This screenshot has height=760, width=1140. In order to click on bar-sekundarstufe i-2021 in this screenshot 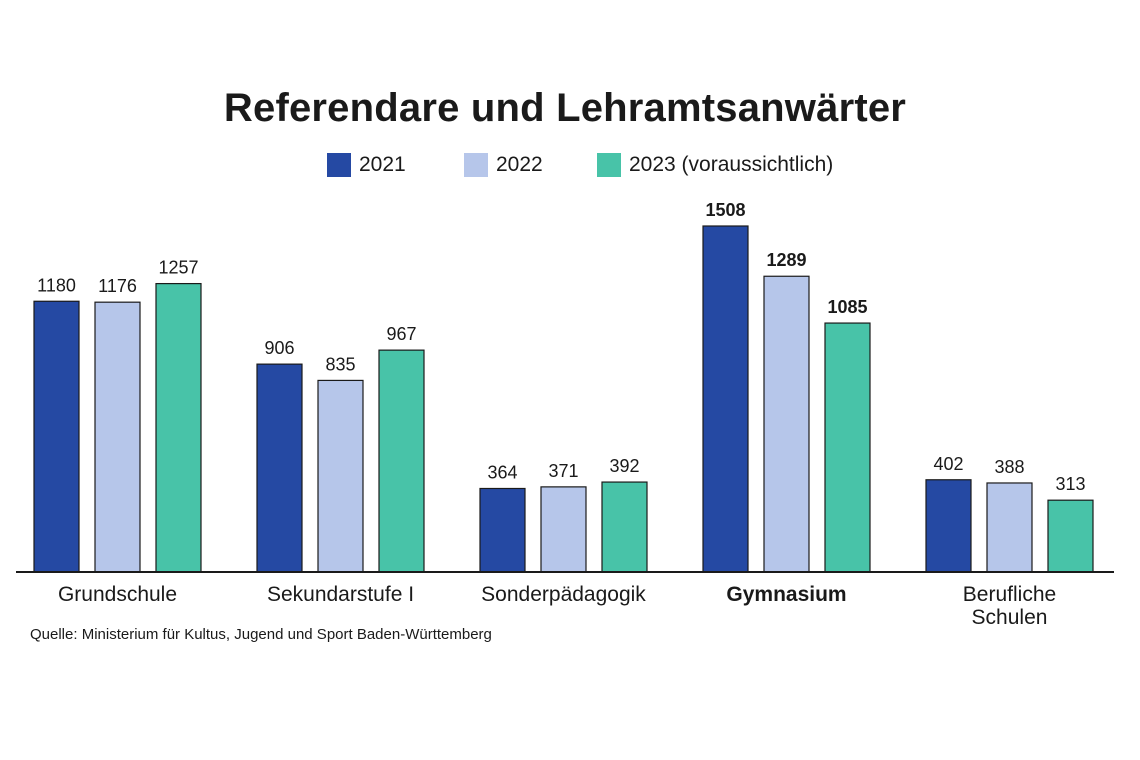, I will do `click(279, 468)`.